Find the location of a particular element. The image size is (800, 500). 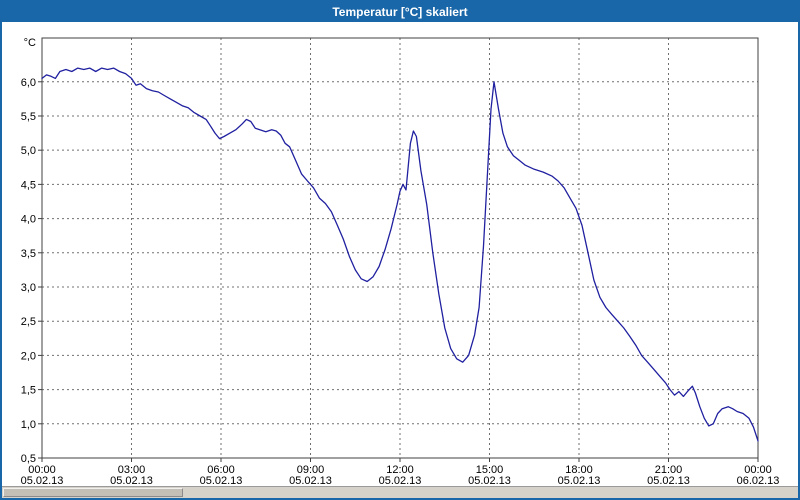

y-tick-label: 2,5 is located at coordinates (28, 322).